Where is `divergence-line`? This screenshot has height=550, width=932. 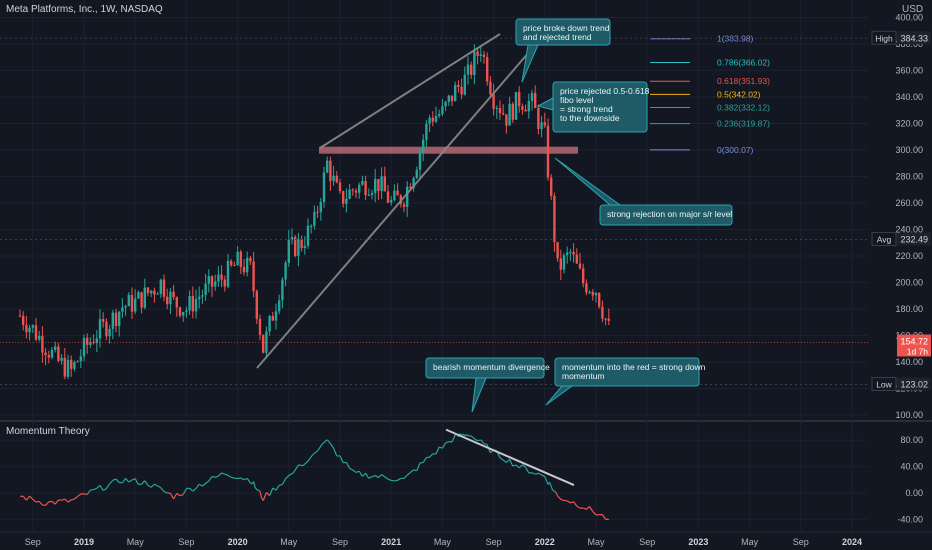
divergence-line is located at coordinates (510, 457).